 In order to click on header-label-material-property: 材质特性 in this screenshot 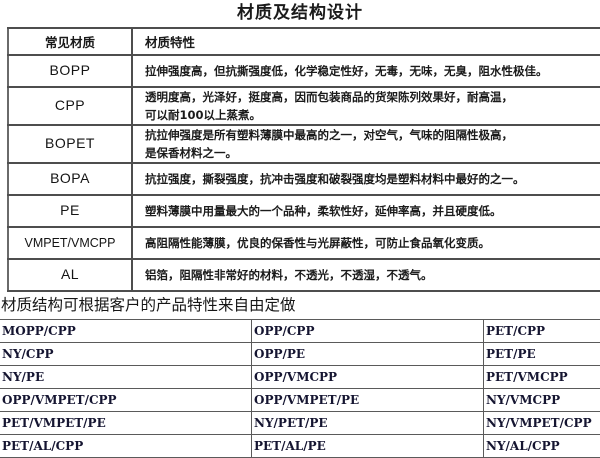, I will do `click(170, 42)`.